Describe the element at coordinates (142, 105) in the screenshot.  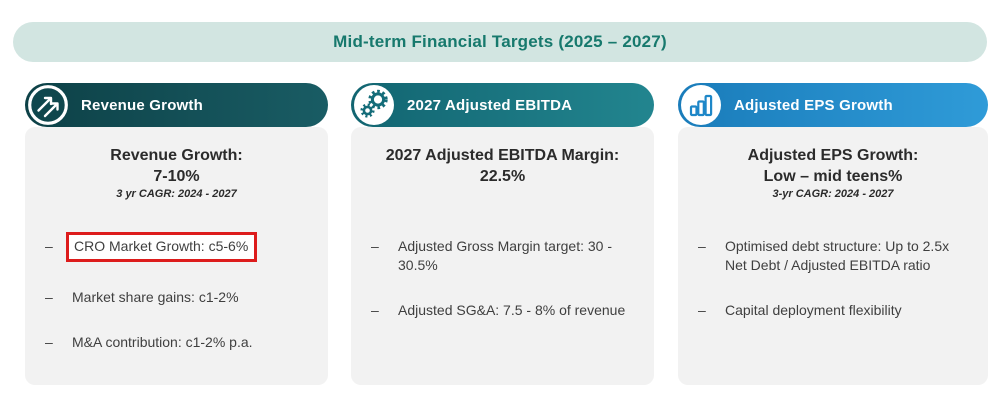
I see `card-header-label: Revenue Growth` at that location.